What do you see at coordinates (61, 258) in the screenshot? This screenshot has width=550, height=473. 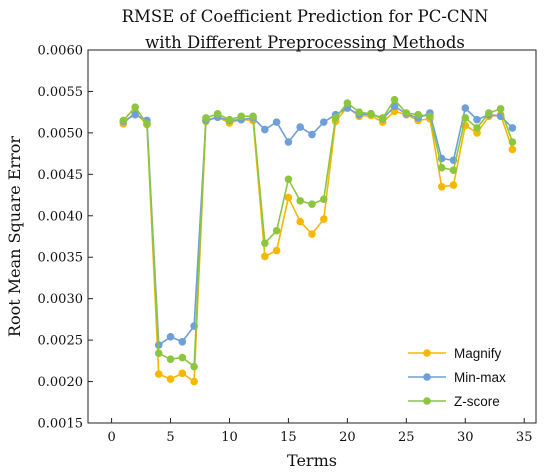 I see `y-tick-label: 0.0035` at bounding box center [61, 258].